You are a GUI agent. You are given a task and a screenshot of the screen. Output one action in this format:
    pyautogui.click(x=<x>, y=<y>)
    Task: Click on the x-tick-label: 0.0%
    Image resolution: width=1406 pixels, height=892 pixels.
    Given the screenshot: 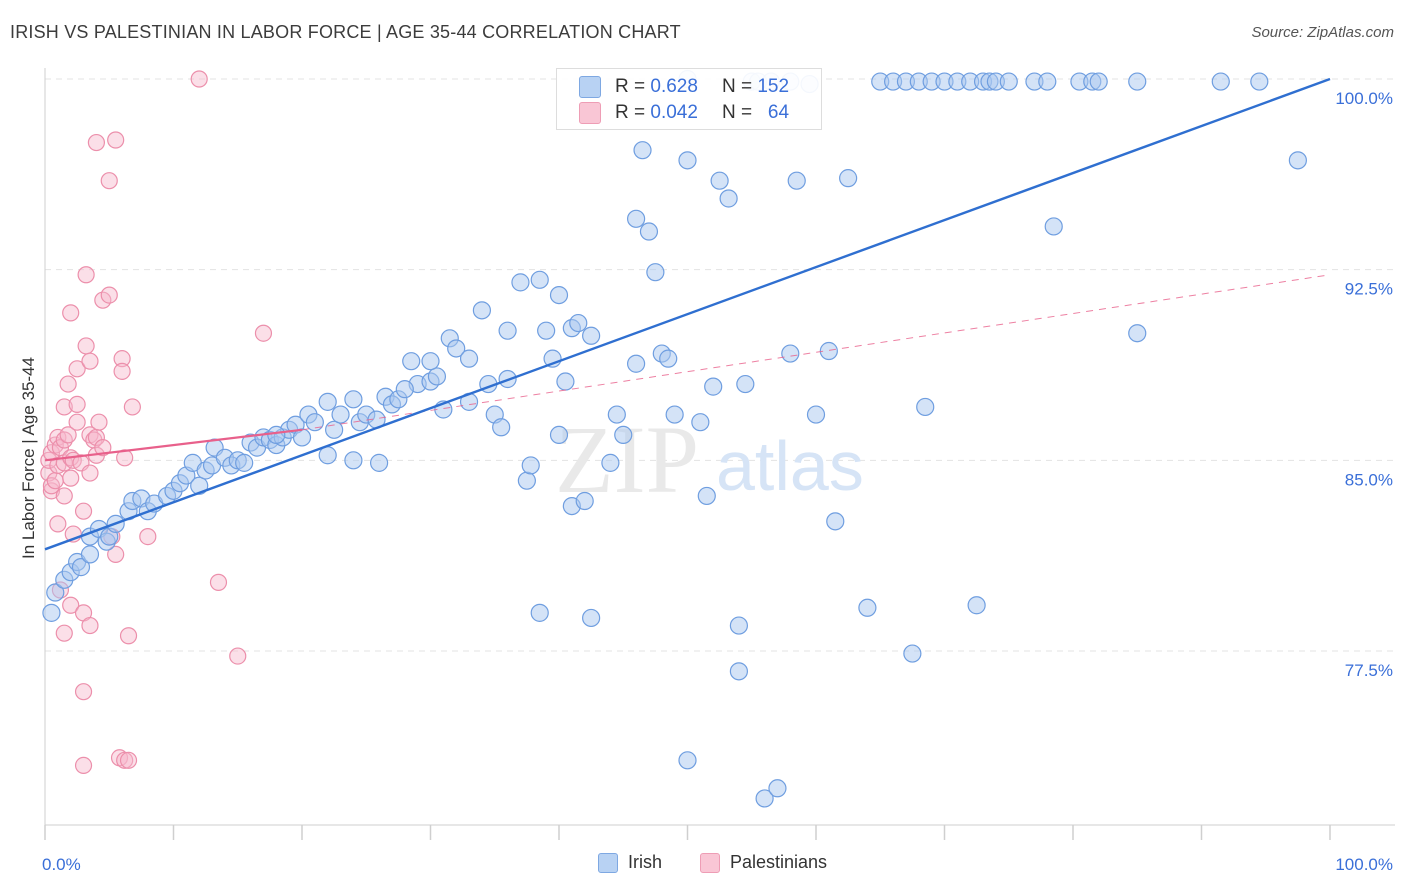 What is the action you would take?
    pyautogui.click(x=61, y=864)
    